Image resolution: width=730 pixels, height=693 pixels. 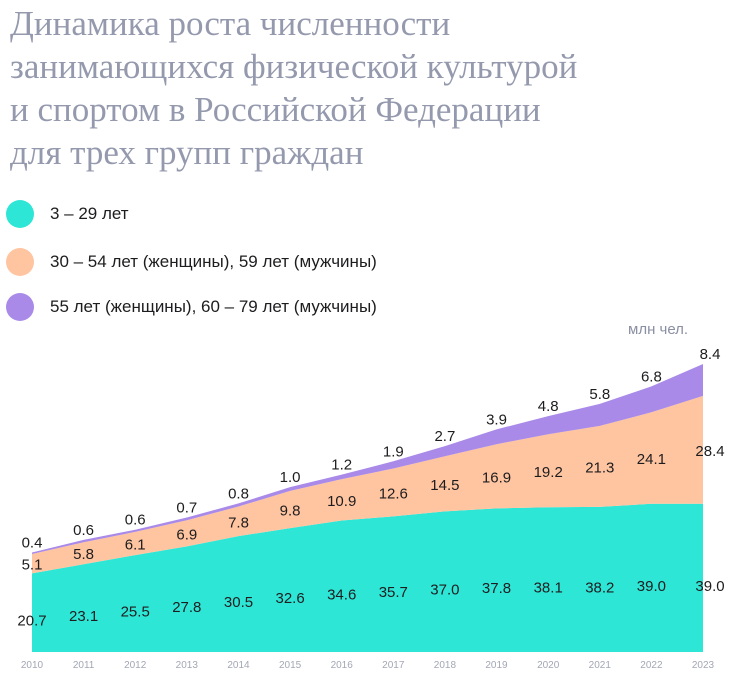 What do you see at coordinates (275, 109) in the screenshot?
I see `chart-title-line: и спортом в Российской Федерации` at bounding box center [275, 109].